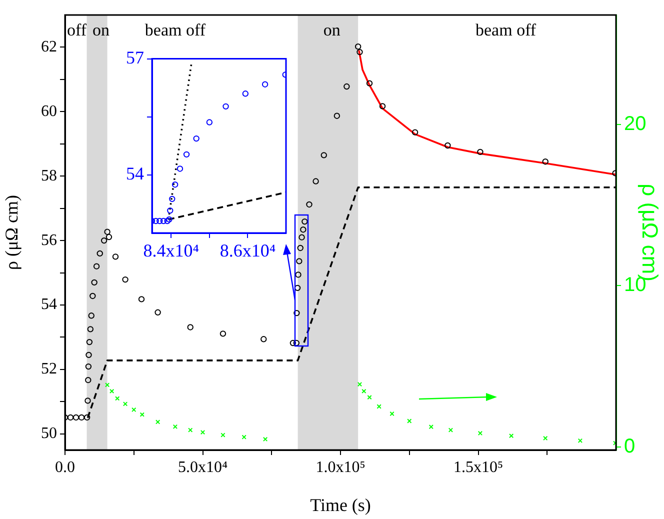  What do you see at coordinates (478, 467) in the screenshot?
I see `x-tick-label: 1.5x10⁵` at bounding box center [478, 467].